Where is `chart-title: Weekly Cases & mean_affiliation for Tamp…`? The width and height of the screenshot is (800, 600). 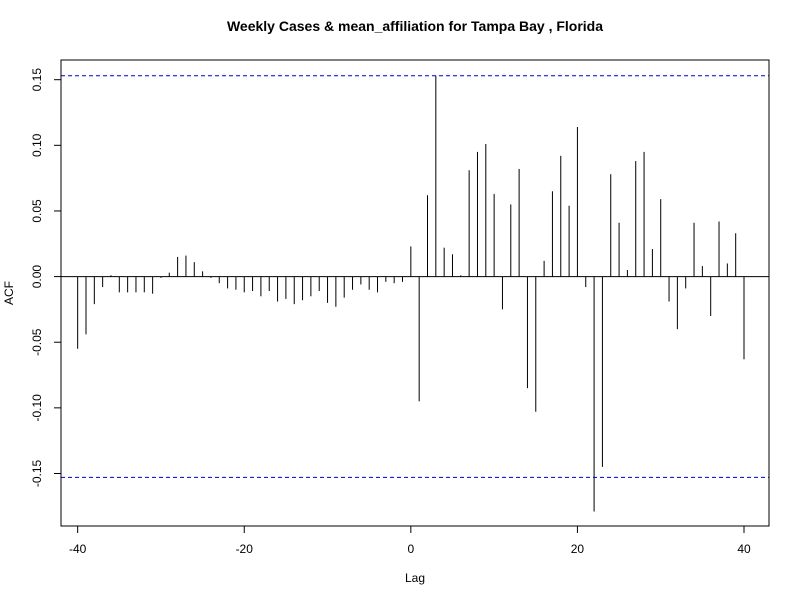
chart-title: Weekly Cases & mean_affiliation for Tamp… is located at coordinates (415, 26).